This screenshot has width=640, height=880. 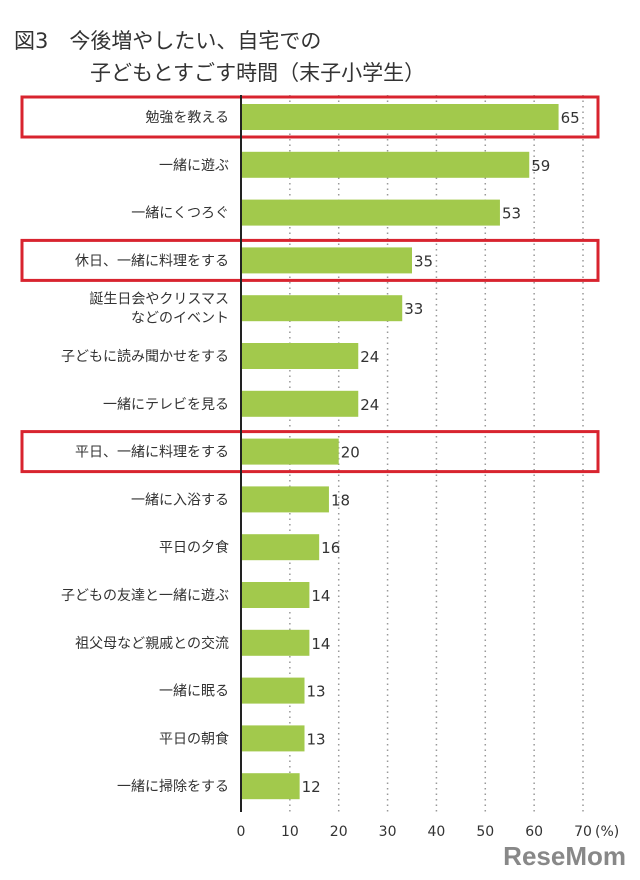 I want to click on category-label: 一緒に入浴する, so click(x=180, y=500).